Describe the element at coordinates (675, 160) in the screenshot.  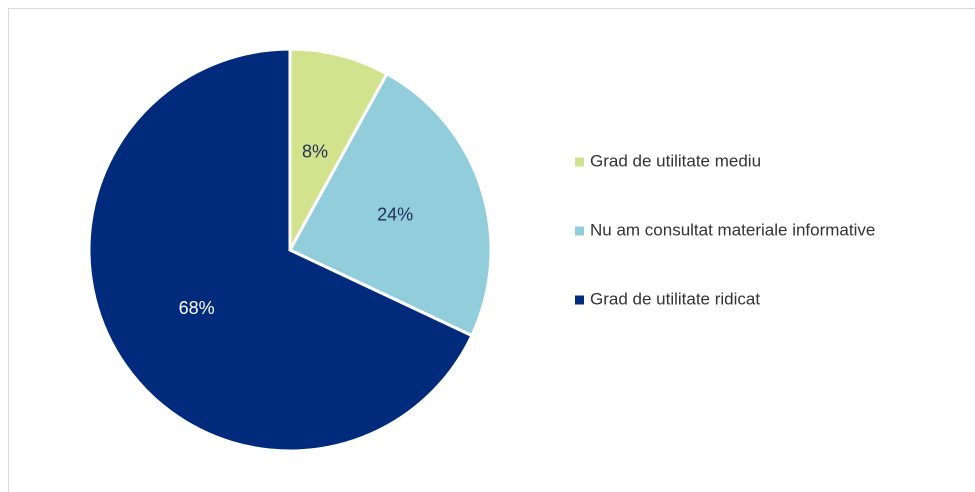
I see `legend-label: Grad de utilitate mediu` at that location.